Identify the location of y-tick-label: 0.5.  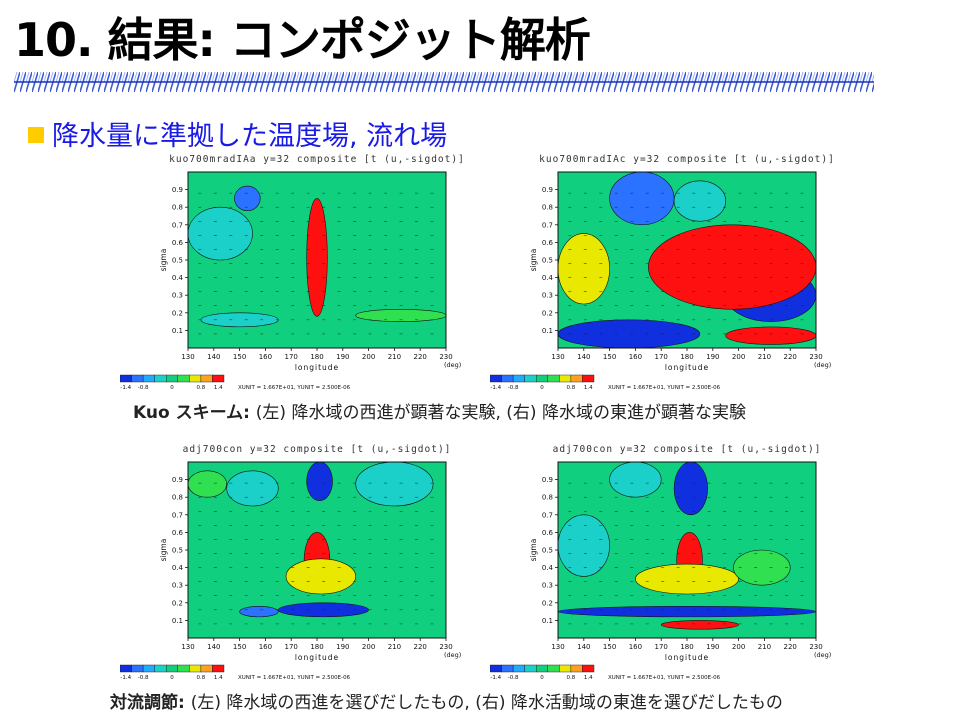
(547, 551).